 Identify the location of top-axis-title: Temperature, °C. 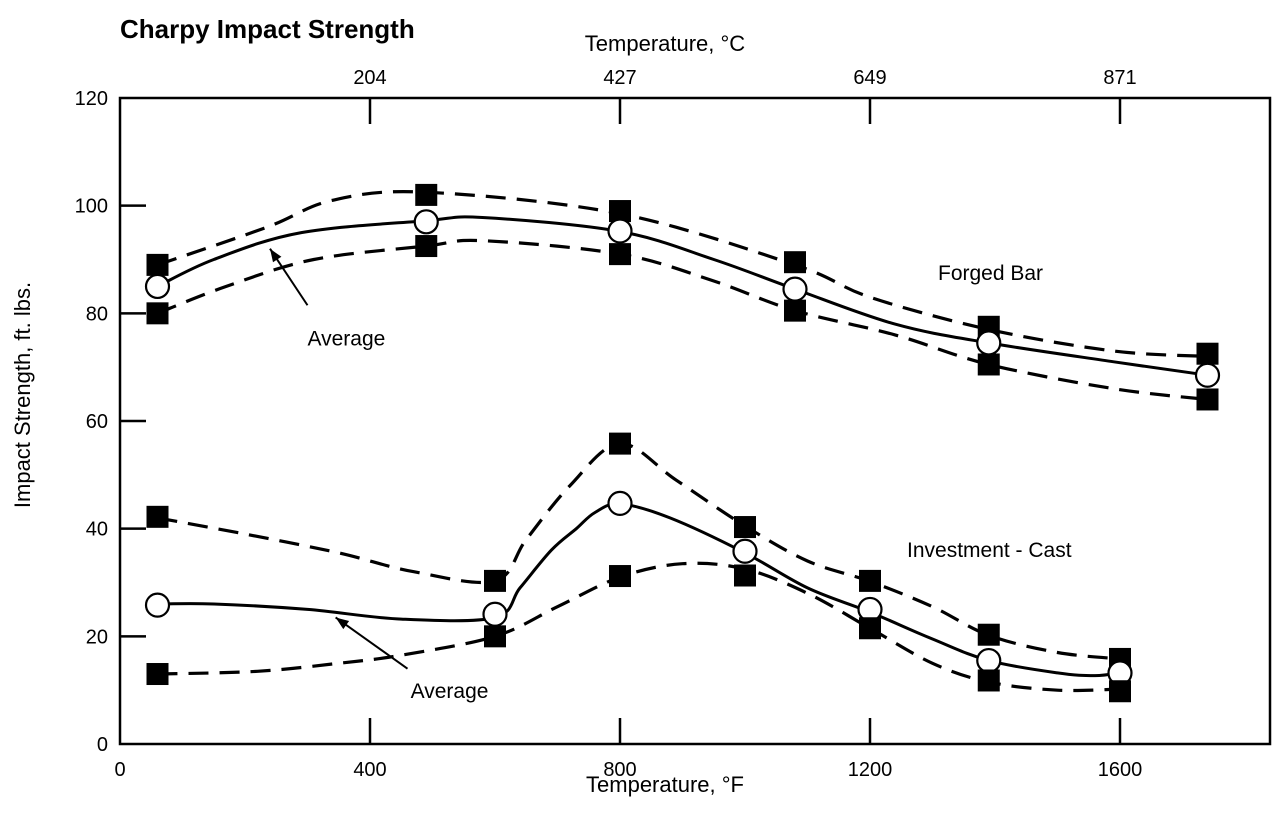
(665, 43).